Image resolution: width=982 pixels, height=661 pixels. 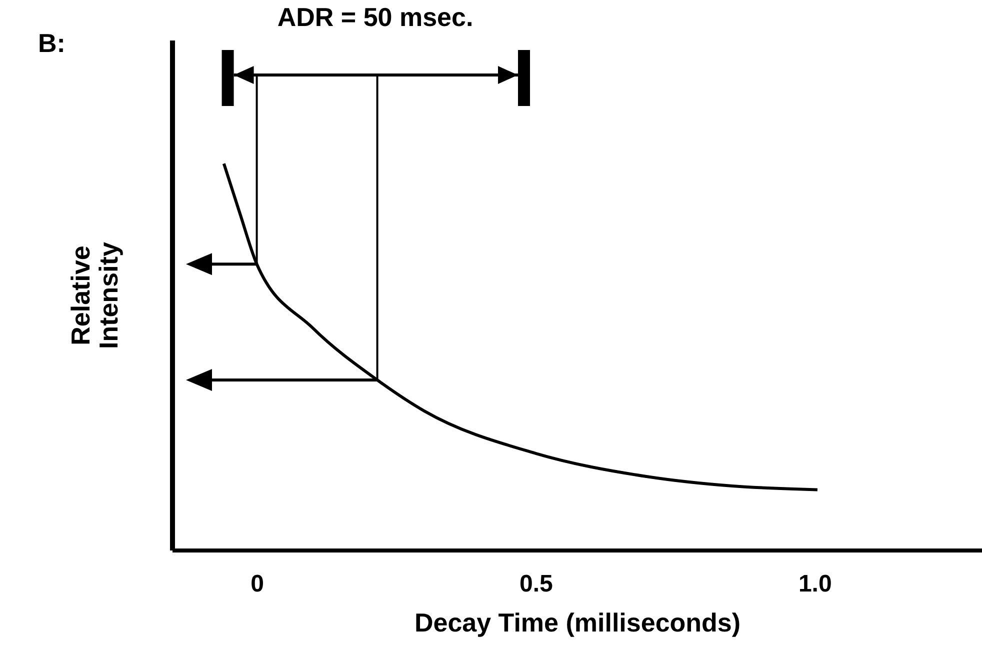 What do you see at coordinates (815, 584) in the screenshot?
I see `x-tick-label: 1.0` at bounding box center [815, 584].